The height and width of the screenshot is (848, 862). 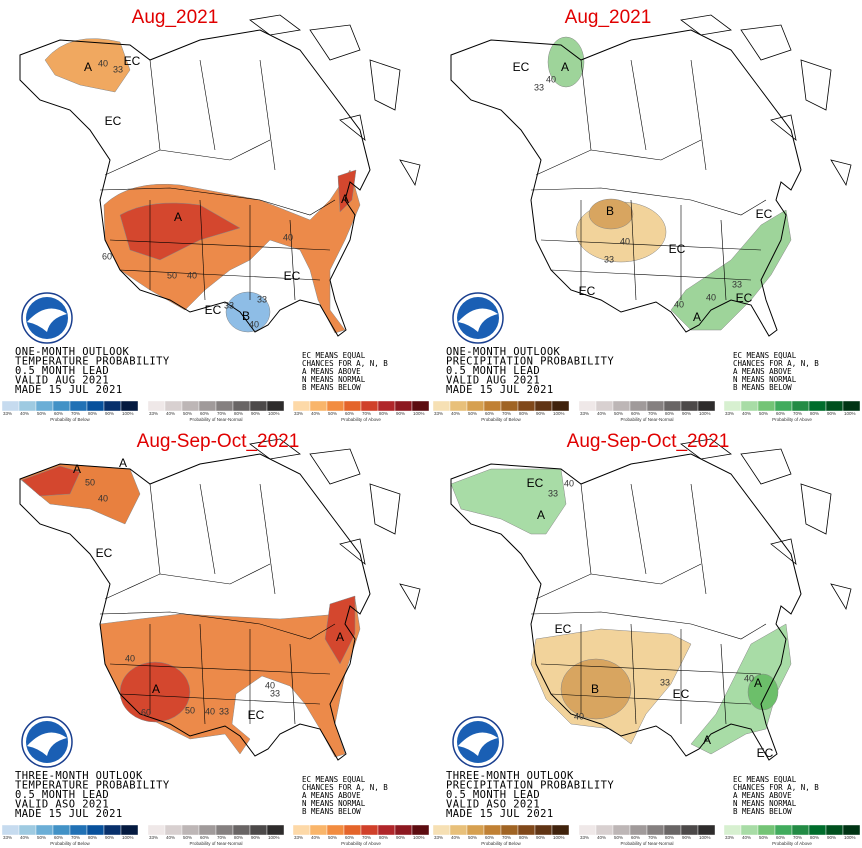 I want to click on coastline, so click(x=626, y=607).